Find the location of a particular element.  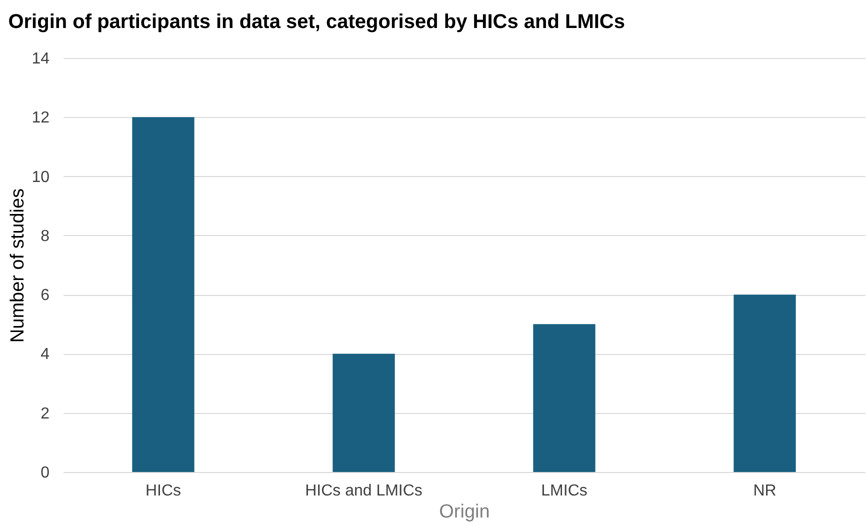

y-tick-label: 2 is located at coordinates (45, 413).